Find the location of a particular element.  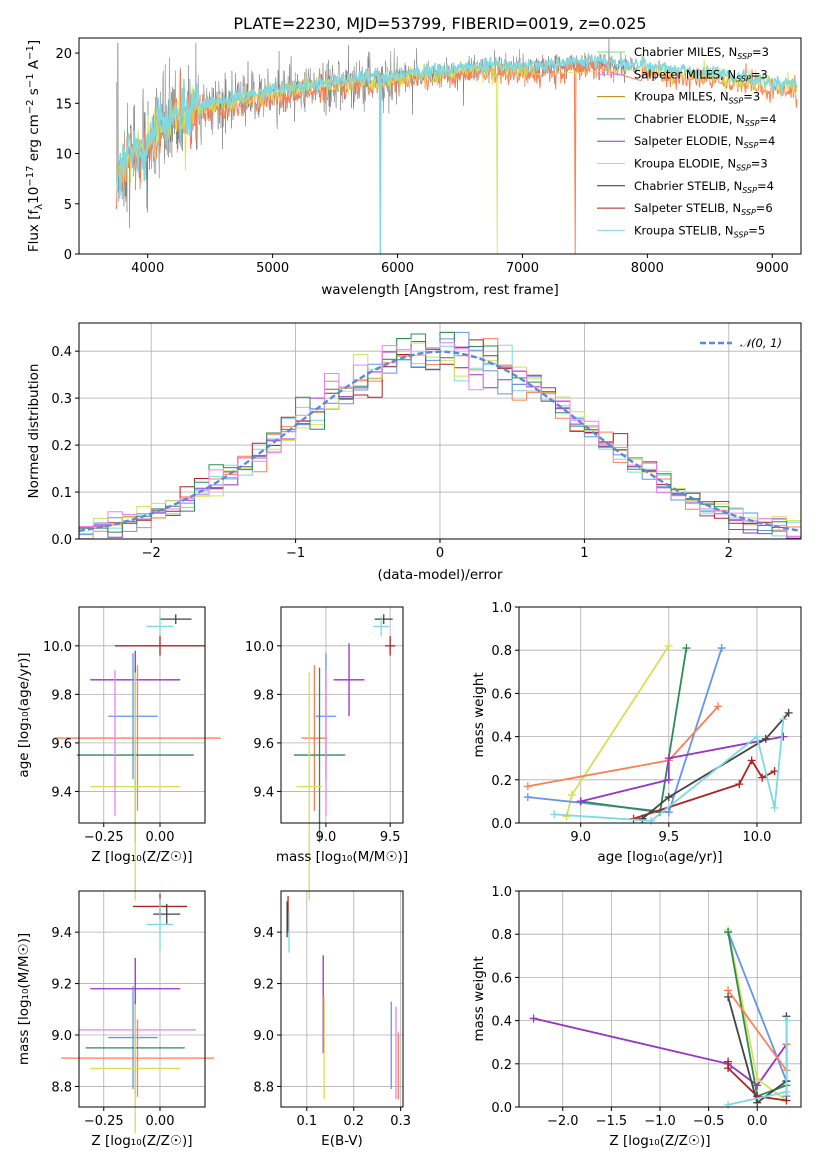

observed-spectrum-line is located at coordinates (377, 133).